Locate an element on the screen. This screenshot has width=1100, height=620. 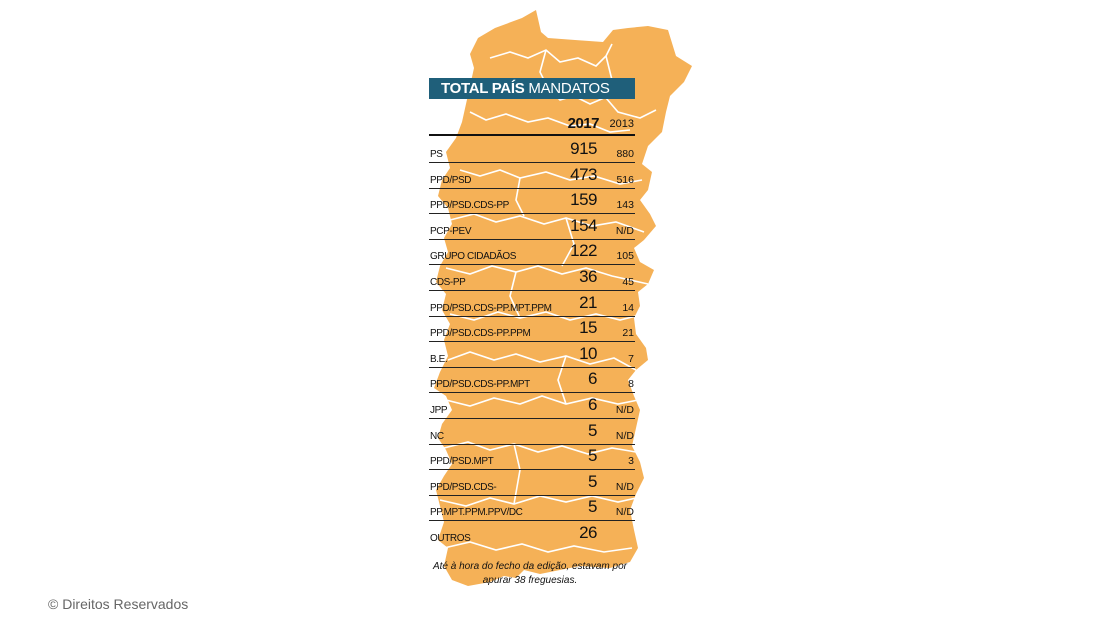
seats-2017: 154 is located at coordinates (583, 225).